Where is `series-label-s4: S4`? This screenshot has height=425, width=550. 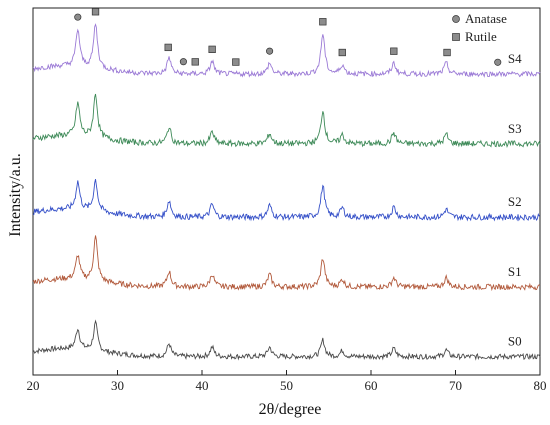
series-label-s4: S4 is located at coordinates (515, 58).